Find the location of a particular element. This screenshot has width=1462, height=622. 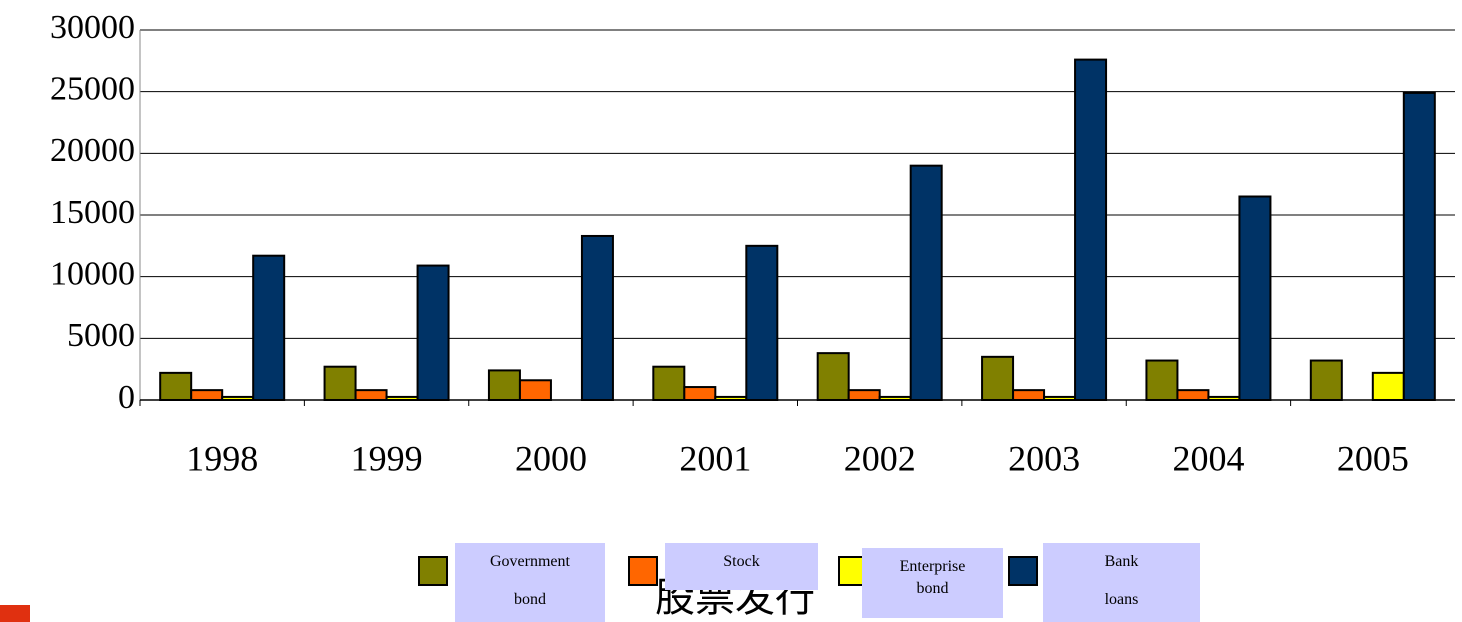

x-tick-label: 2000 is located at coordinates (551, 458).